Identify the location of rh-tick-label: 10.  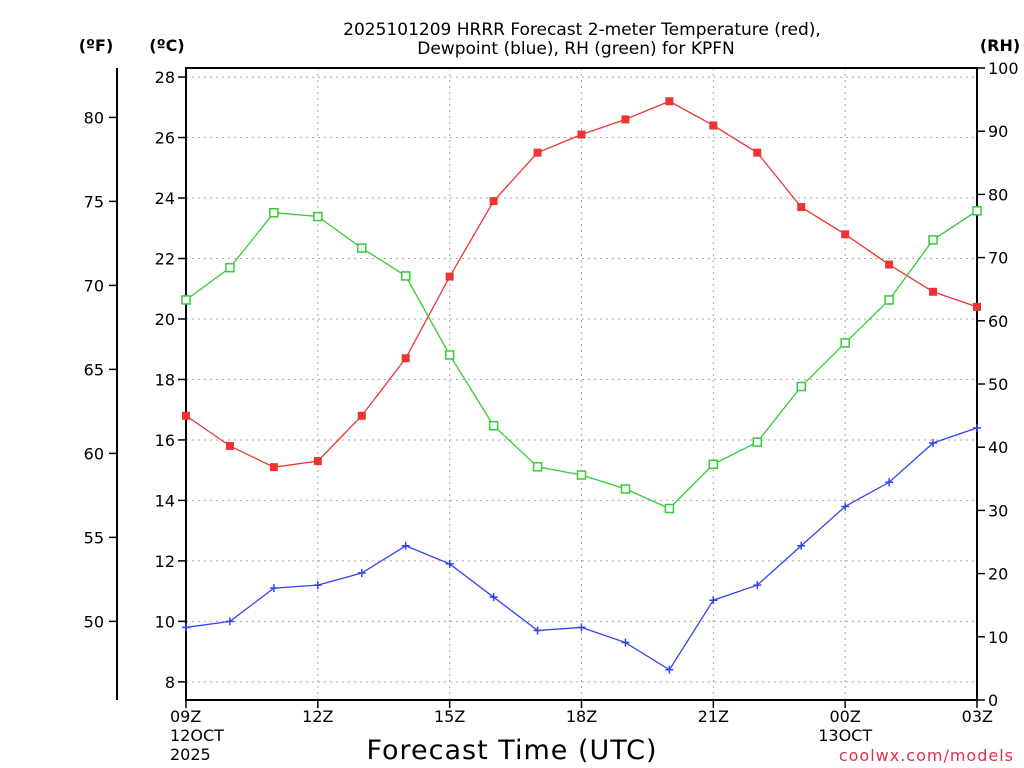
(998, 637).